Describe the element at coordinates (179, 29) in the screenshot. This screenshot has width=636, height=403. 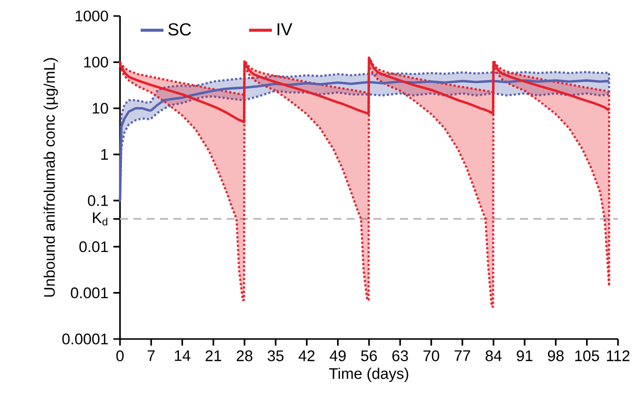
I see `legend-label: SC` at that location.